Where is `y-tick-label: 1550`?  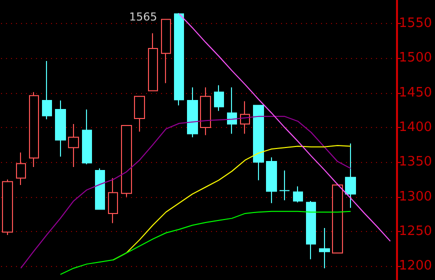 y-tick-label: 1550 is located at coordinates (415, 24).